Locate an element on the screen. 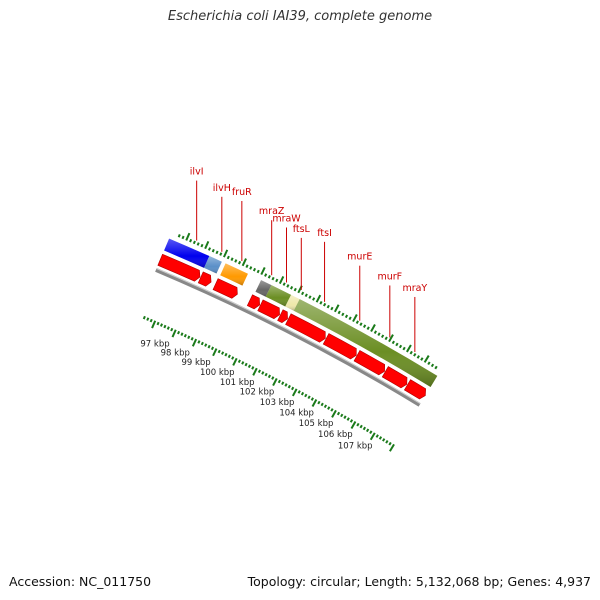  gene-label: ftsI is located at coordinates (324, 233).